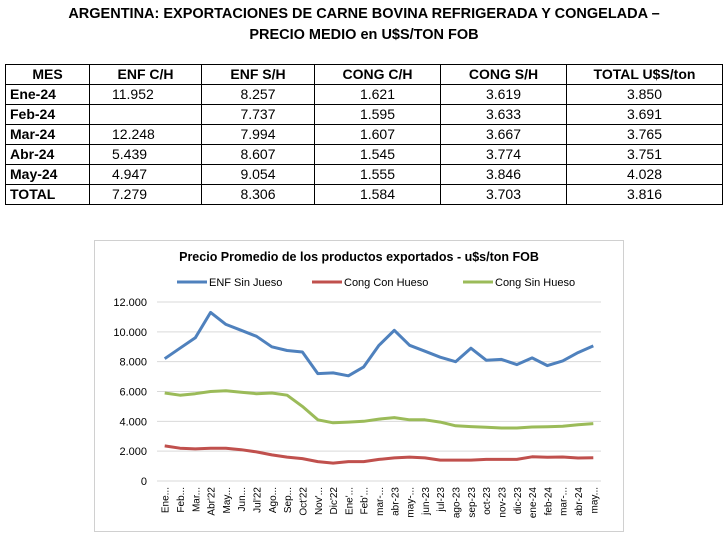  Describe the element at coordinates (133, 363) in the screenshot. I see `y-tick-label: 8.000` at that location.